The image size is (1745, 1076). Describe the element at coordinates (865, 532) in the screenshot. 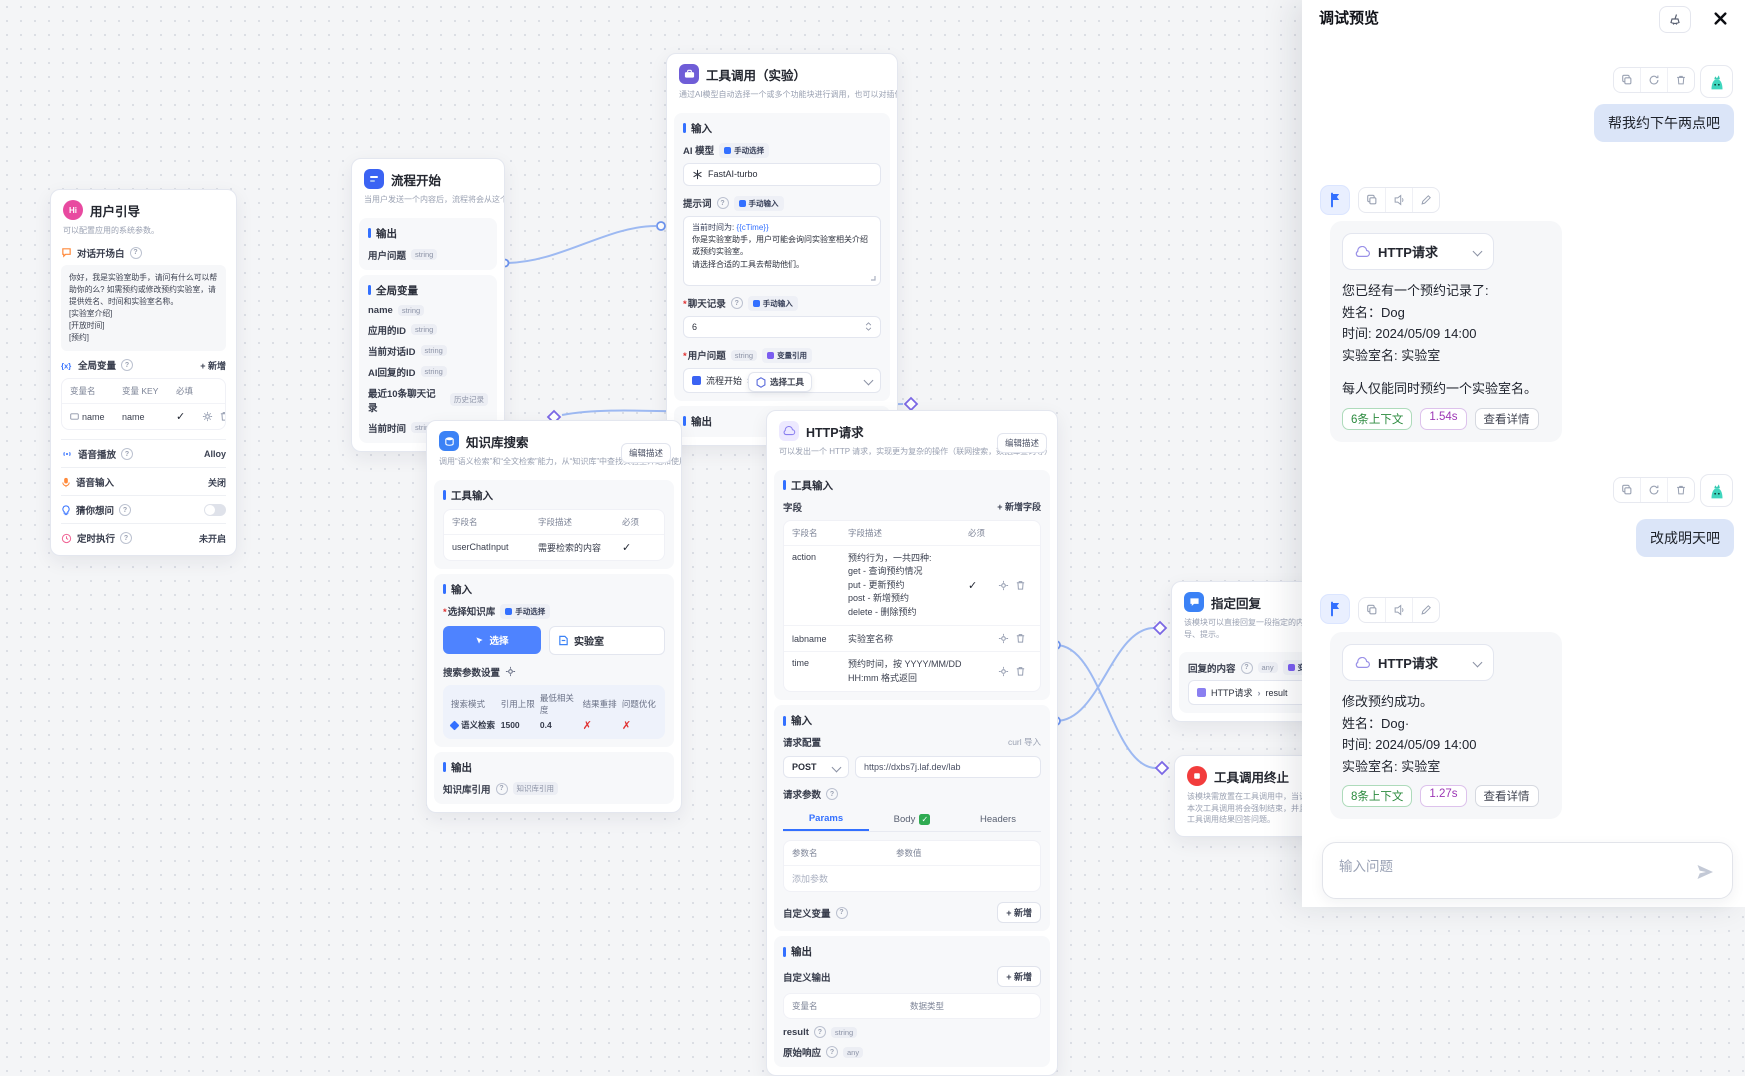

I see `col-field-desc: 字段描述` at that location.